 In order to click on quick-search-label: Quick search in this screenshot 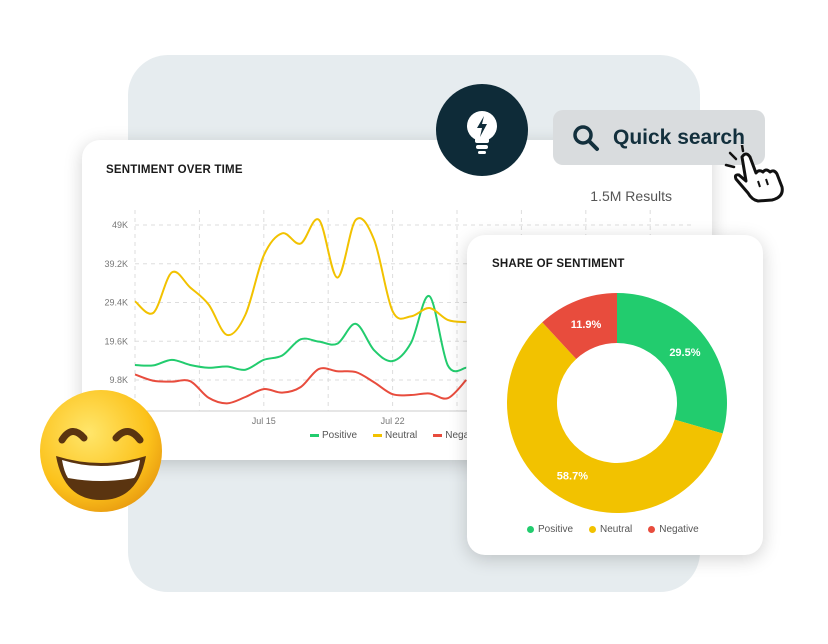, I will do `click(679, 137)`.